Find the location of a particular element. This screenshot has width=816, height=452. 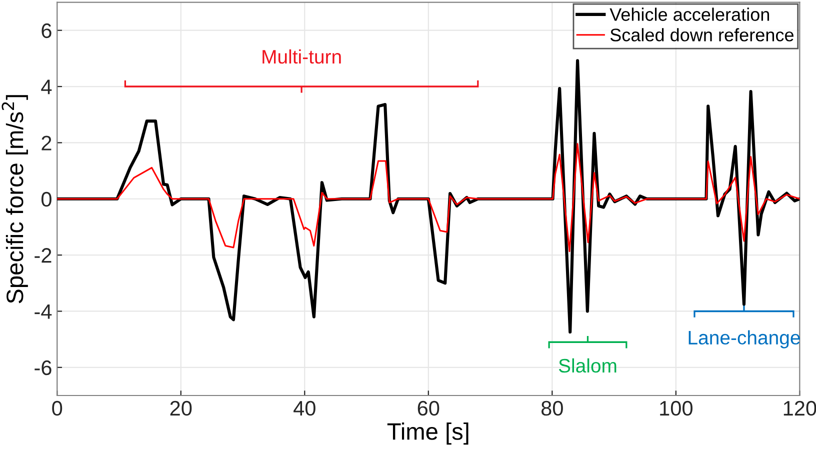

annotation: Slalom is located at coordinates (587, 365).